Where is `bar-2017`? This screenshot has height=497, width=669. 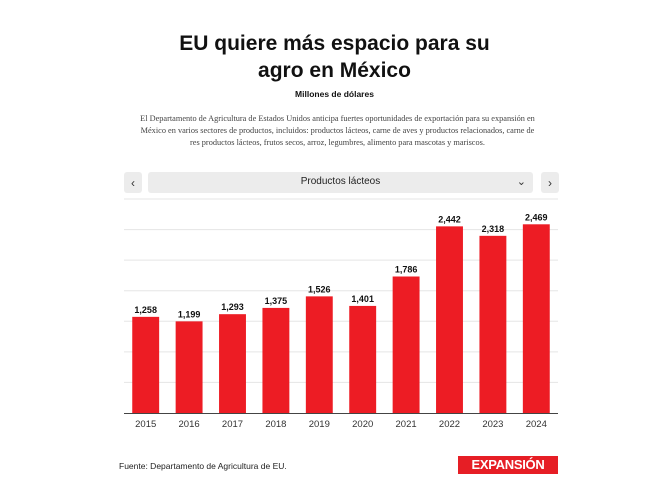 bar-2017 is located at coordinates (232, 363).